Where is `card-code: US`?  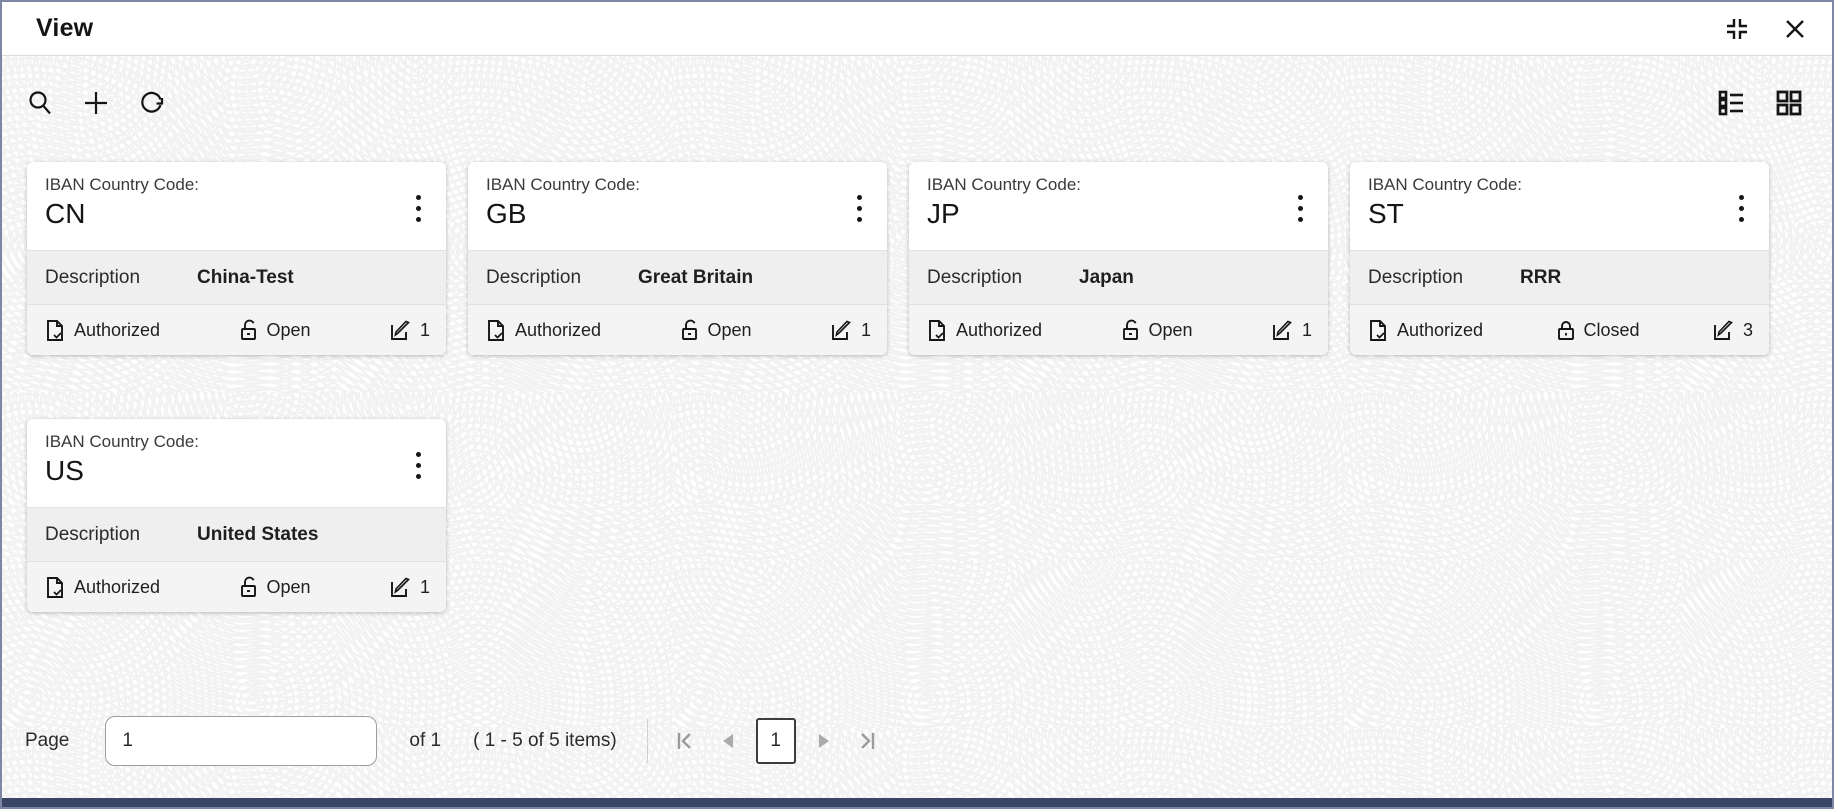
card-code: US is located at coordinates (64, 470).